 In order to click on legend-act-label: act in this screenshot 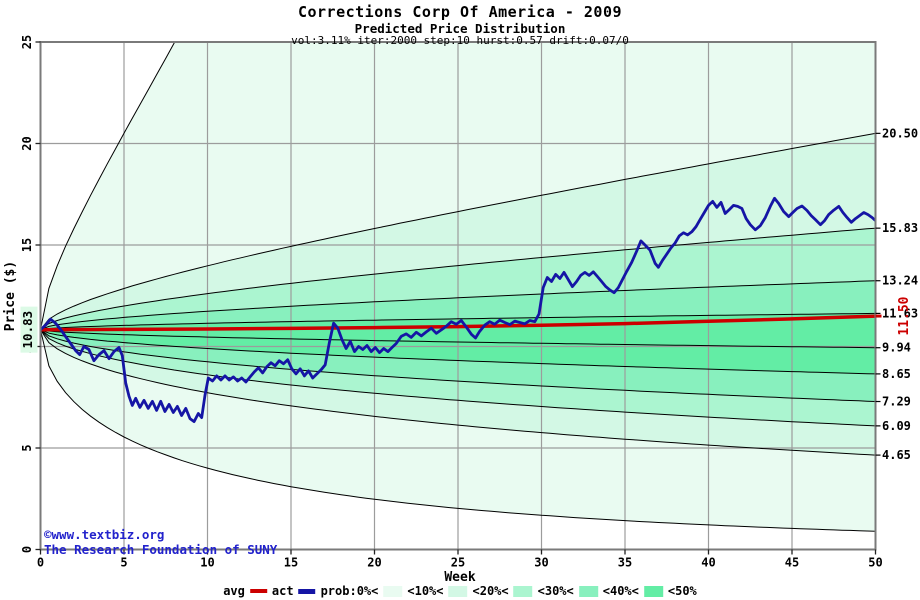, I will do `click(282, 591)`.